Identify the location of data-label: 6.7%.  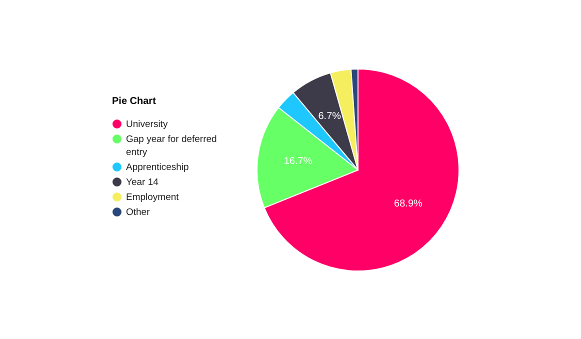
(330, 116).